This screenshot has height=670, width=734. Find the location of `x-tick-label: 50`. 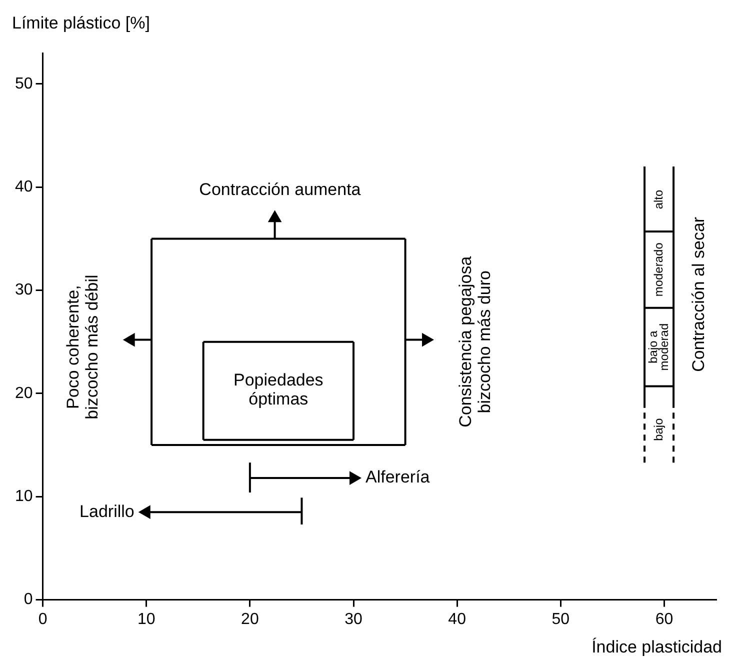

x-tick-label: 50 is located at coordinates (561, 619).